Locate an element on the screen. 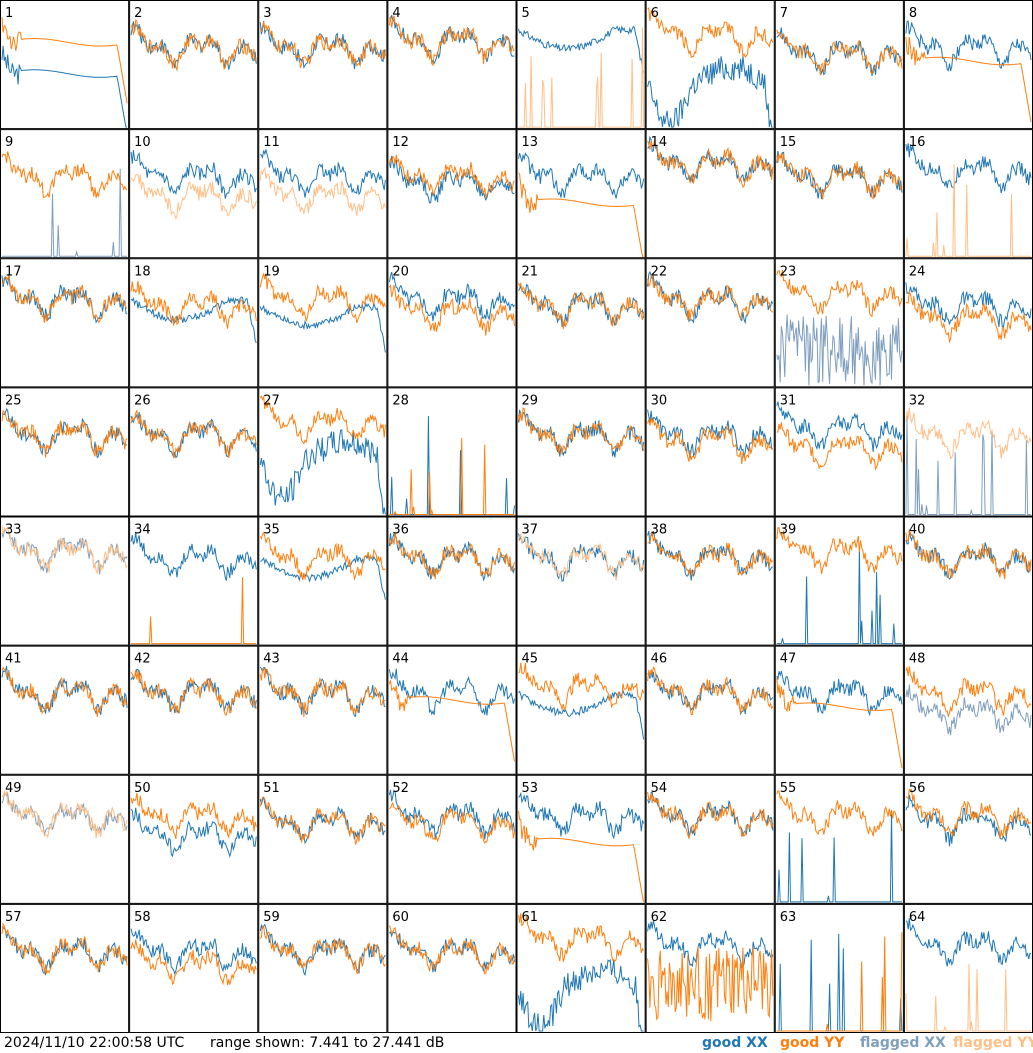 The image size is (1033, 1053). legend-flagged-xx: flagged XX is located at coordinates (903, 1043).